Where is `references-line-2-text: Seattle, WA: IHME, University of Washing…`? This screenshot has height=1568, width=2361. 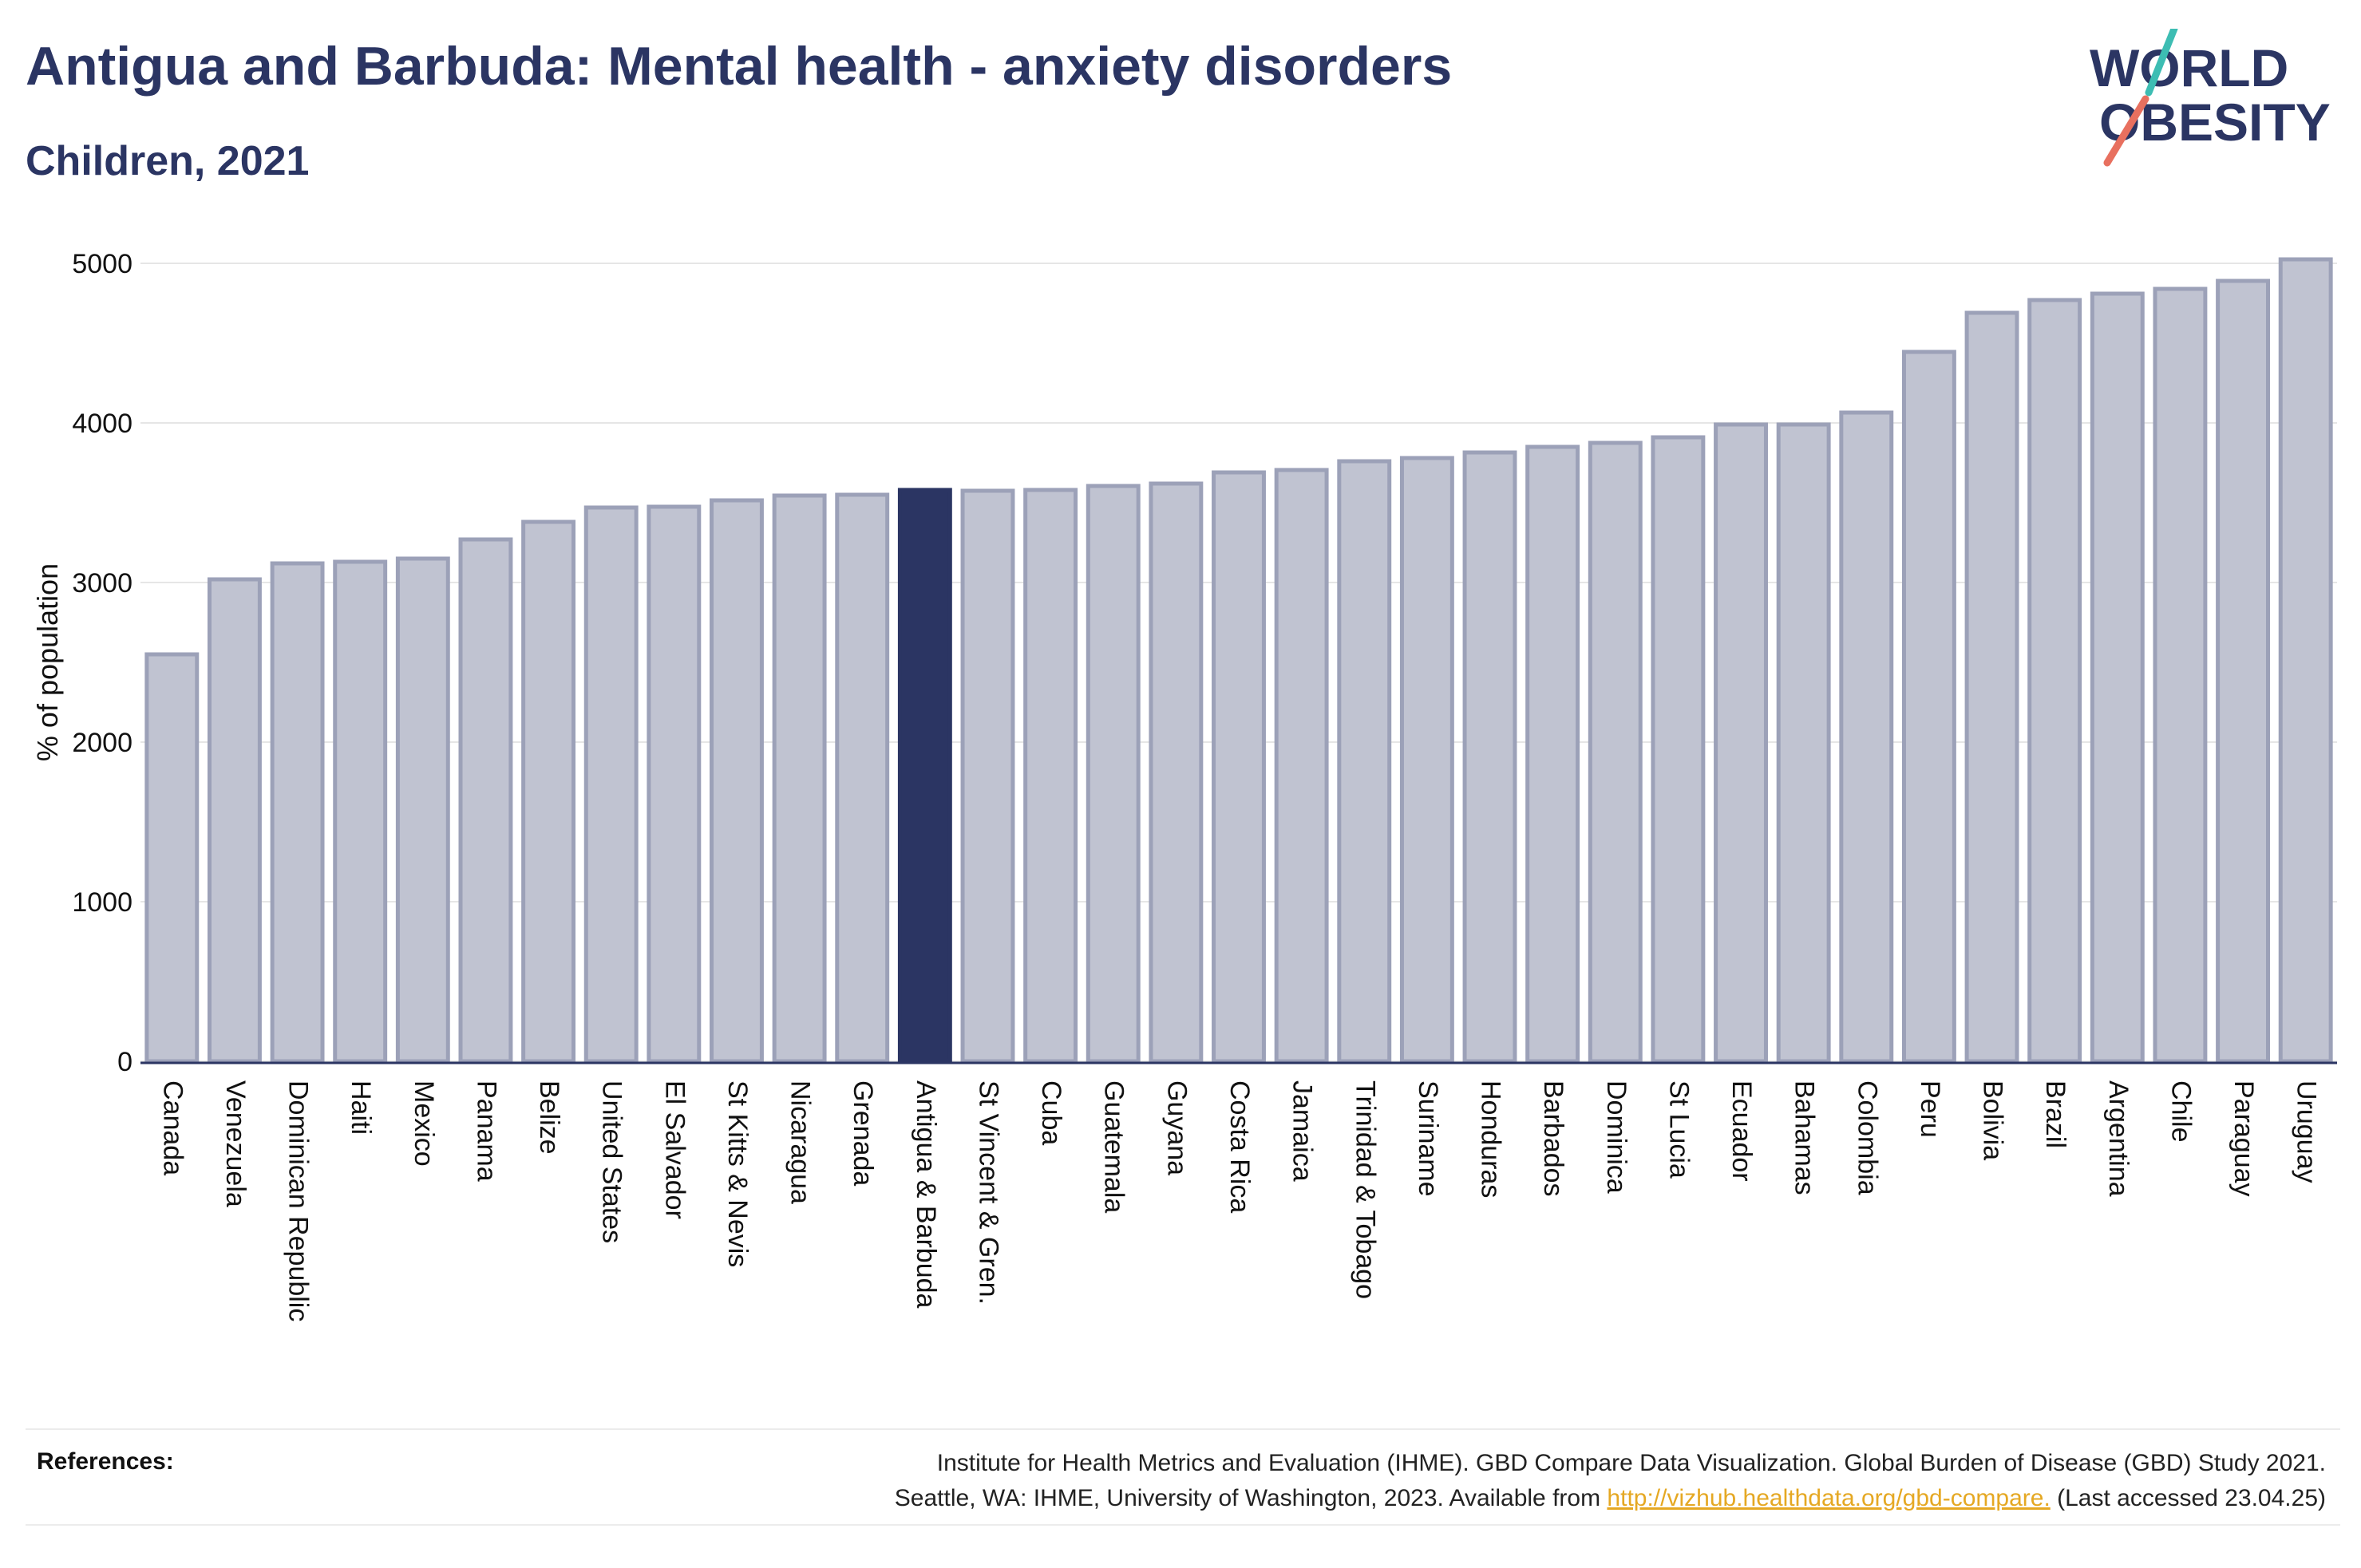
references-line-2-text: Seattle, WA: IHME, University of Washing… is located at coordinates (1247, 1498).